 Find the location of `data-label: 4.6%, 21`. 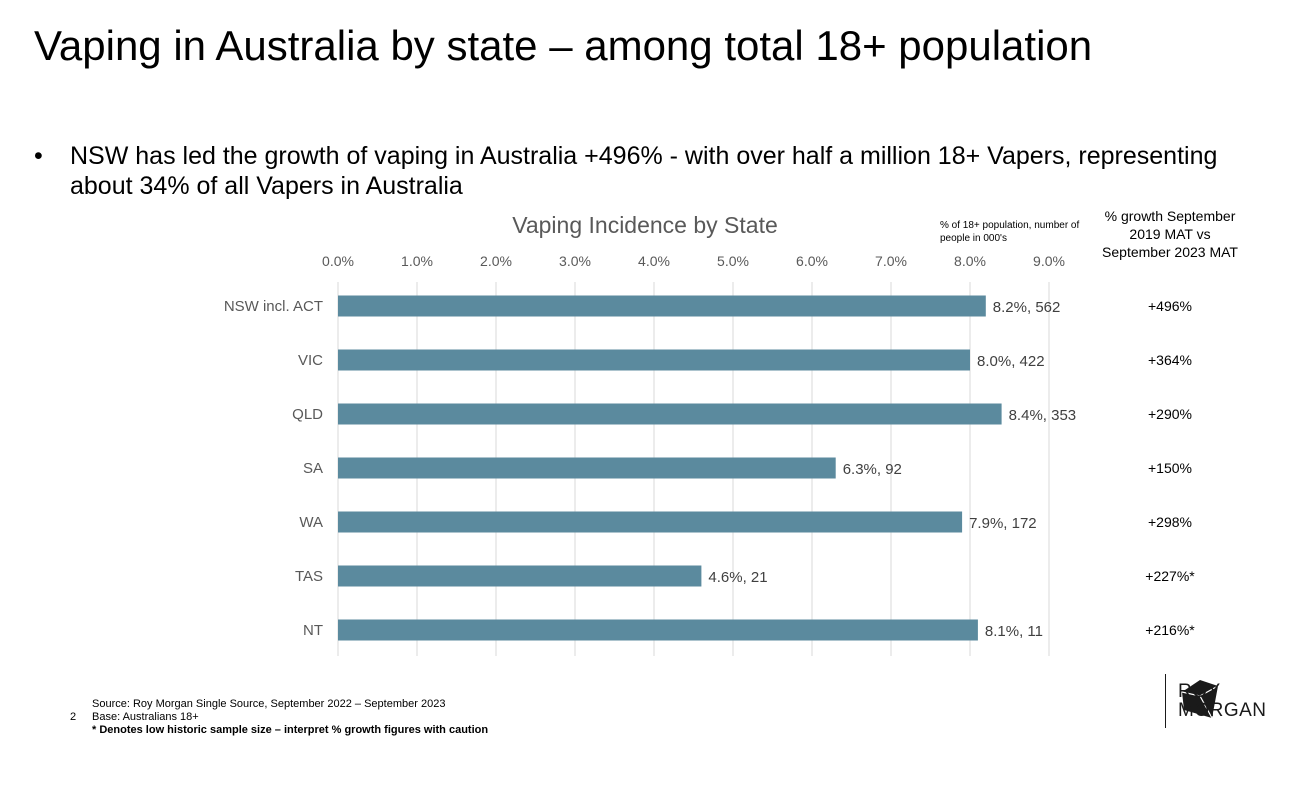

data-label: 4.6%, 21 is located at coordinates (737, 577).